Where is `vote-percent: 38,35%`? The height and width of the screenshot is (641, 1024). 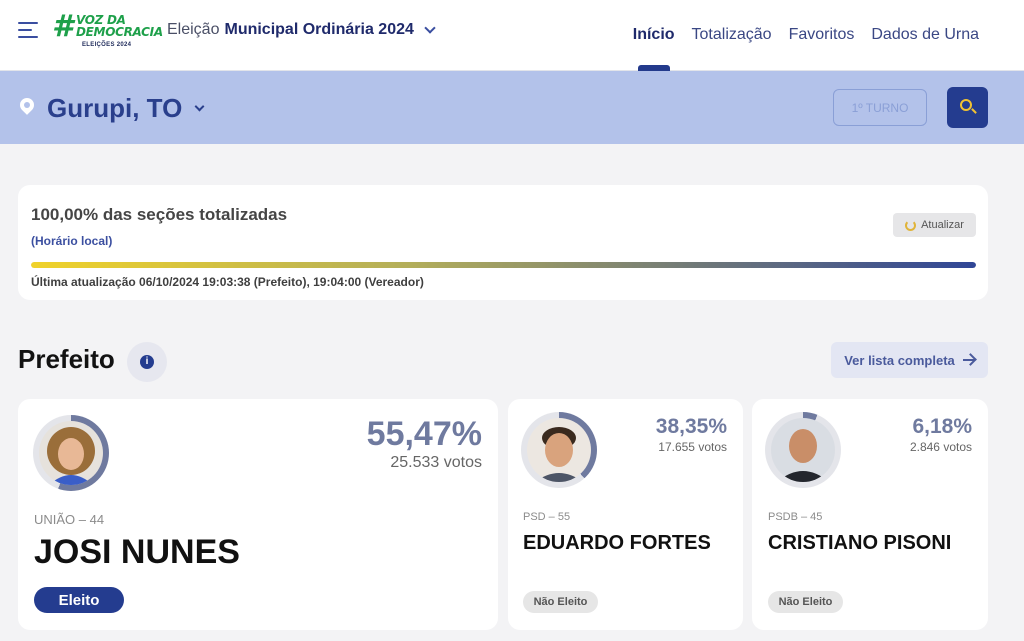
vote-percent: 38,35% is located at coordinates (691, 426).